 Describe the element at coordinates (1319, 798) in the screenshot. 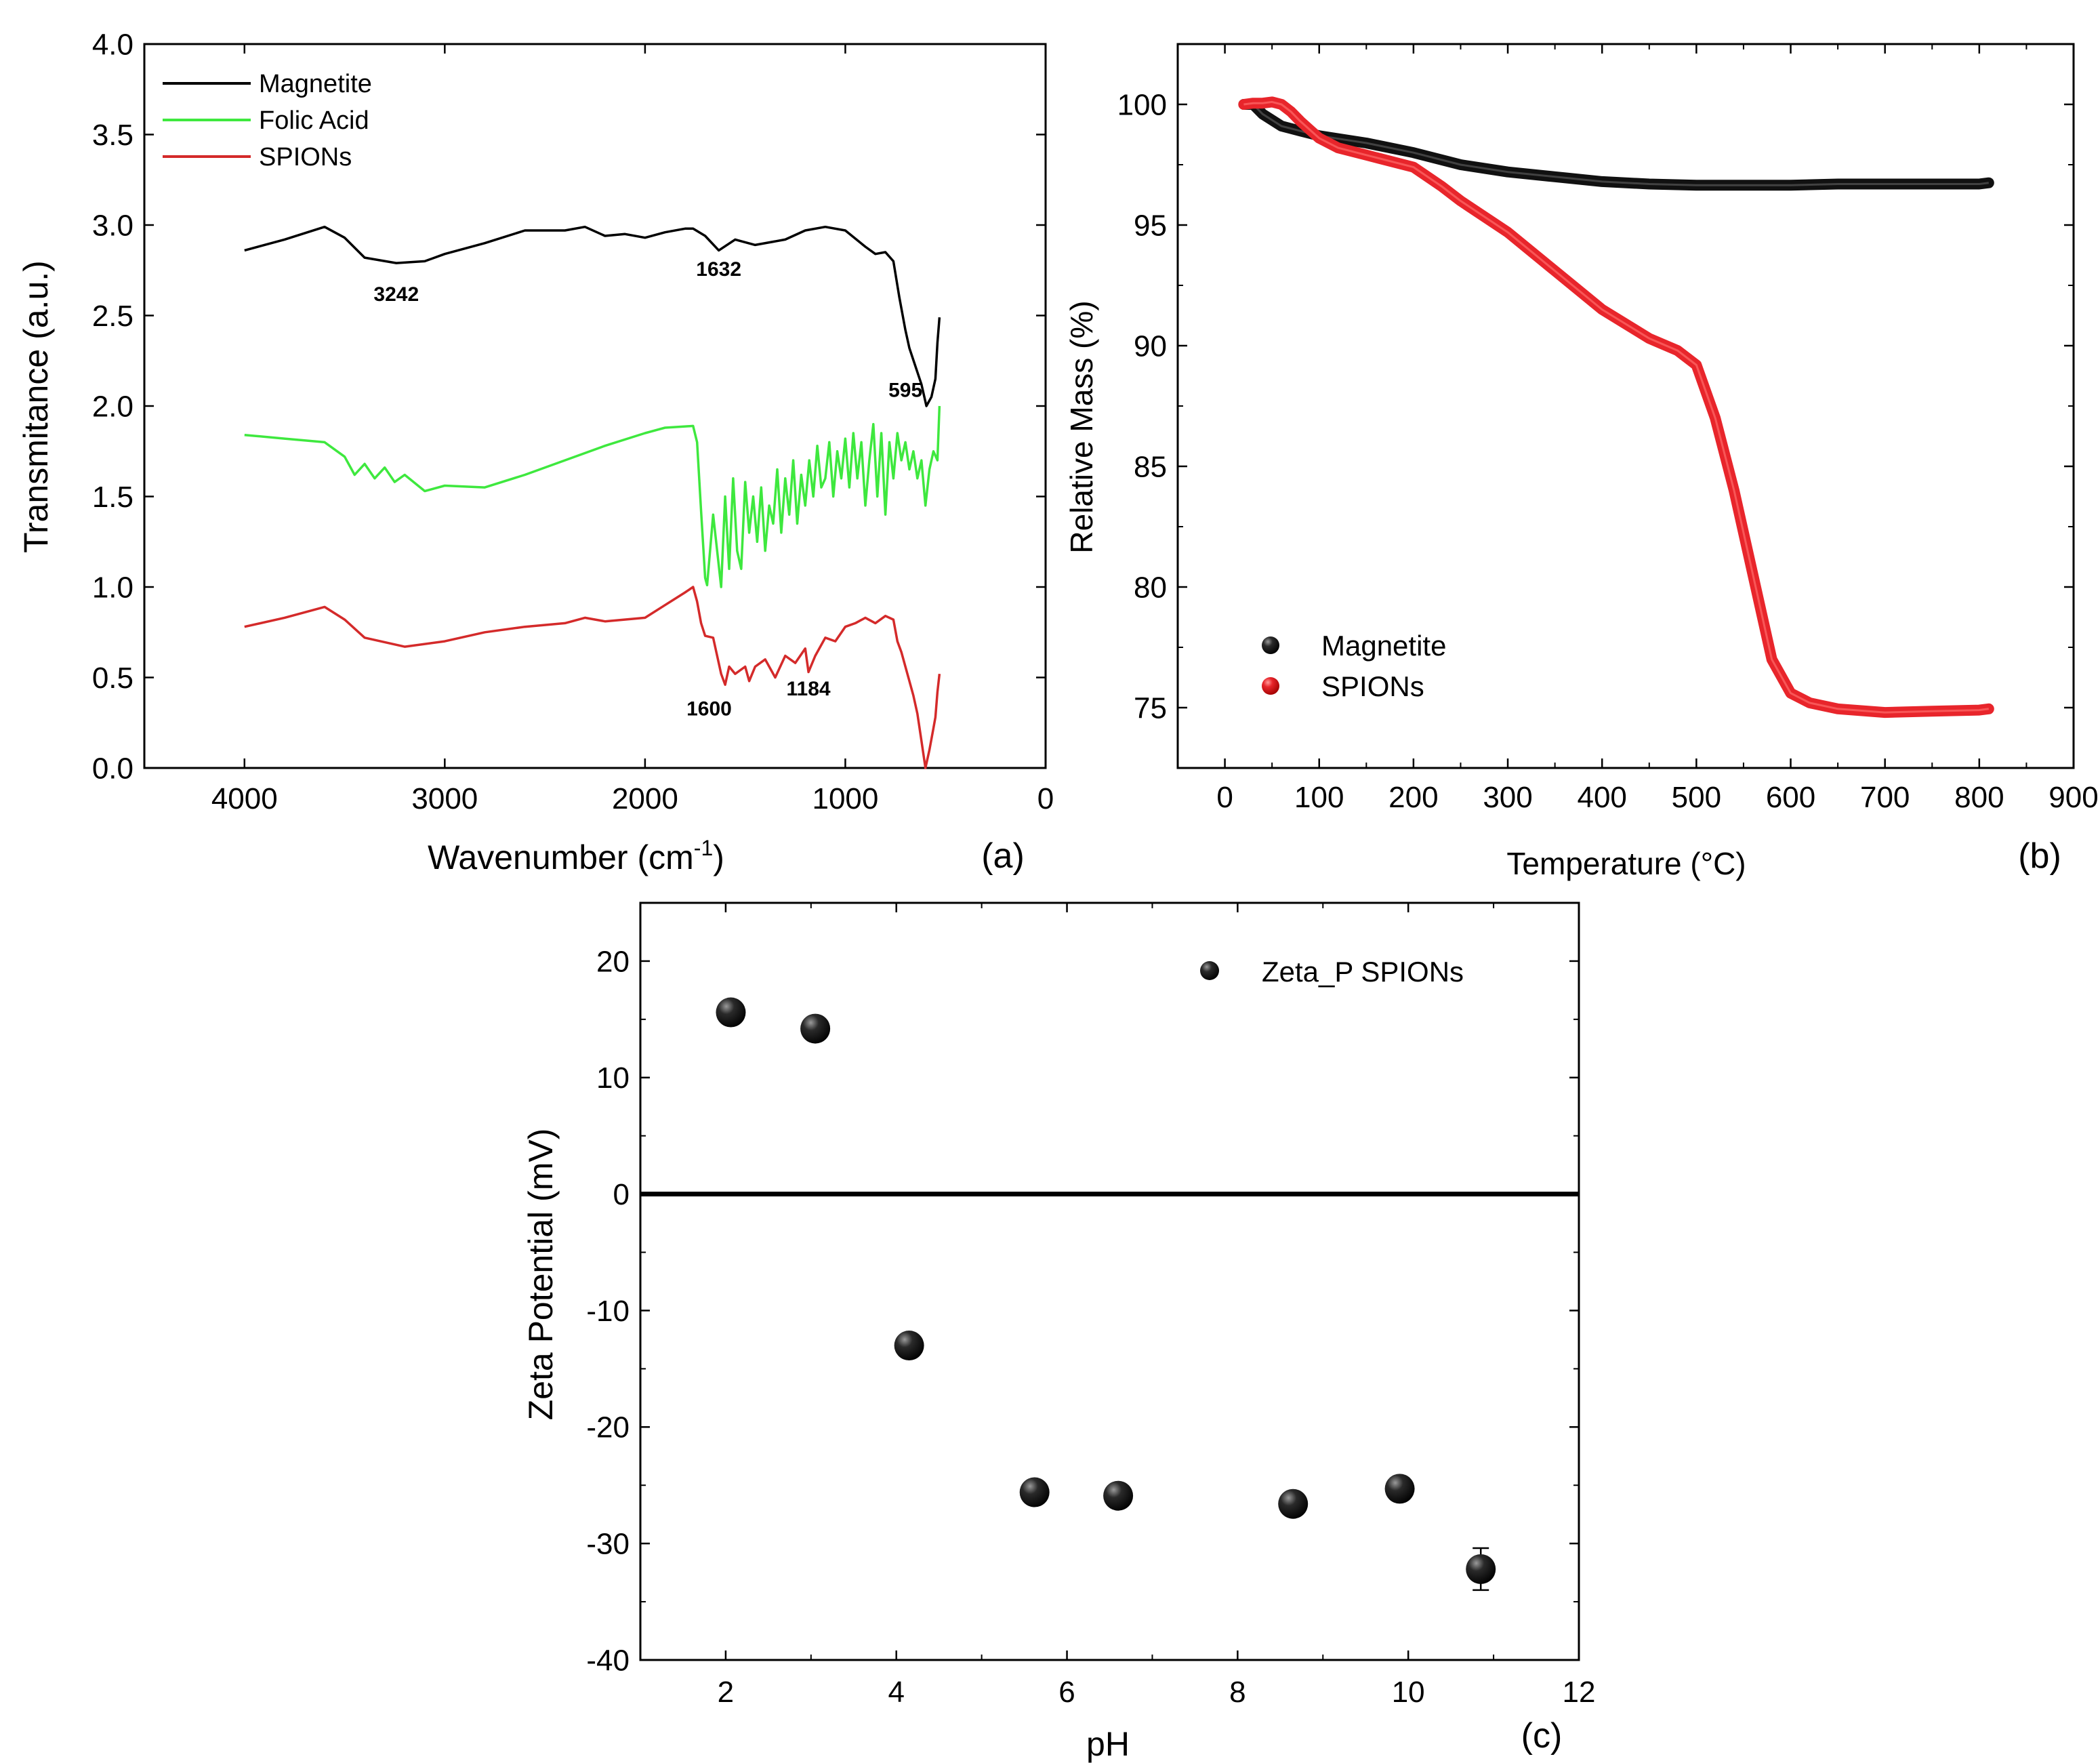

I see `x-tick-label: 100` at that location.